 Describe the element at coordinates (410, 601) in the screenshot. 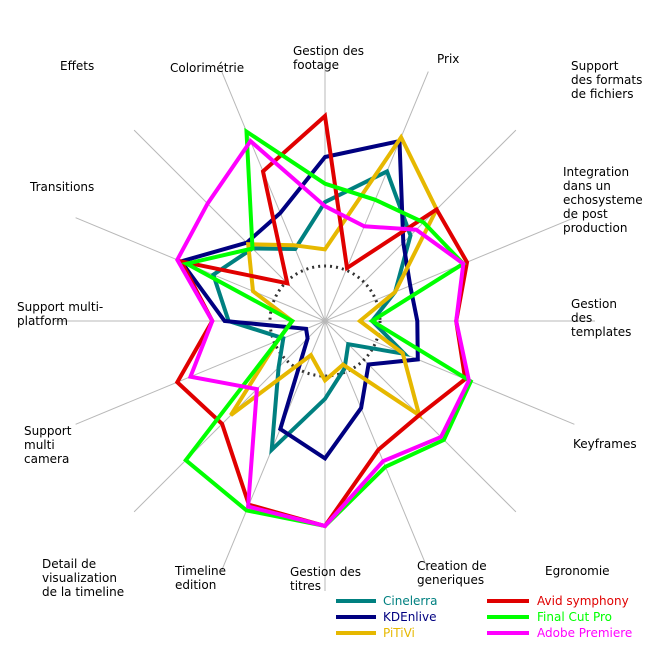

I see `legend-label: Cinelerra` at that location.